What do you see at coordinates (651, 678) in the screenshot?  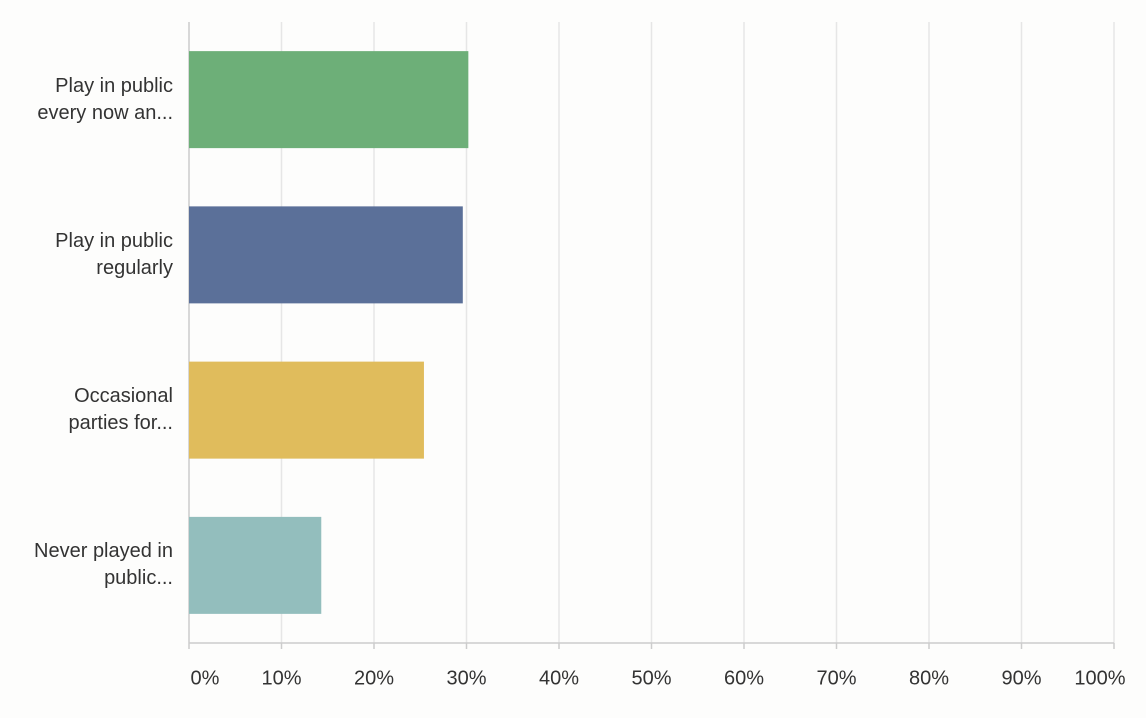 I see `x-tick-label: 50%` at bounding box center [651, 678].